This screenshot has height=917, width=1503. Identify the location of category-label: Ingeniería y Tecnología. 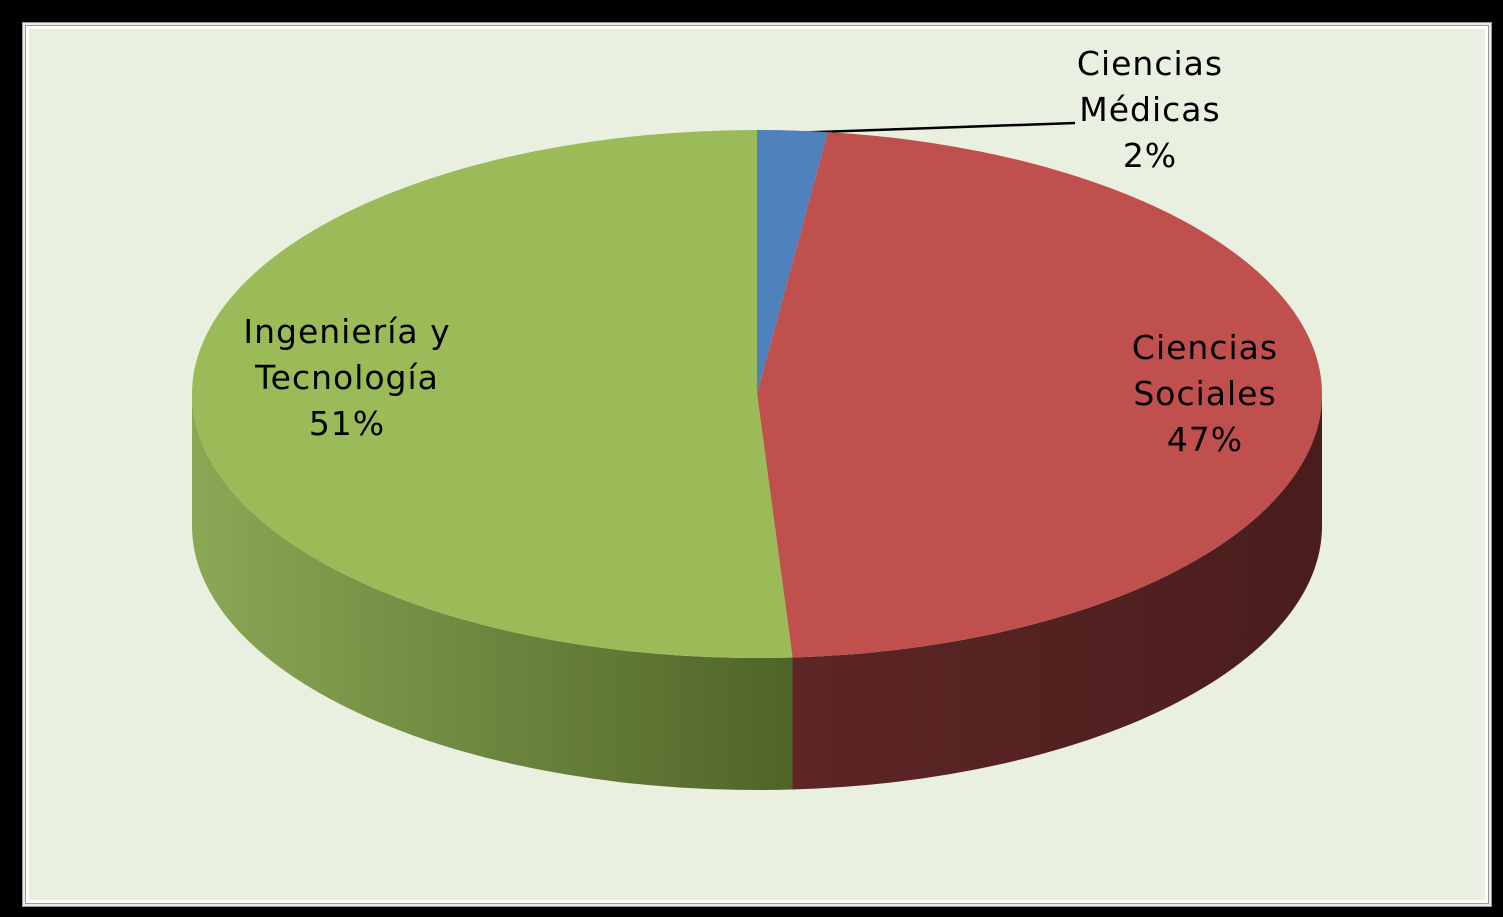
(347, 354).